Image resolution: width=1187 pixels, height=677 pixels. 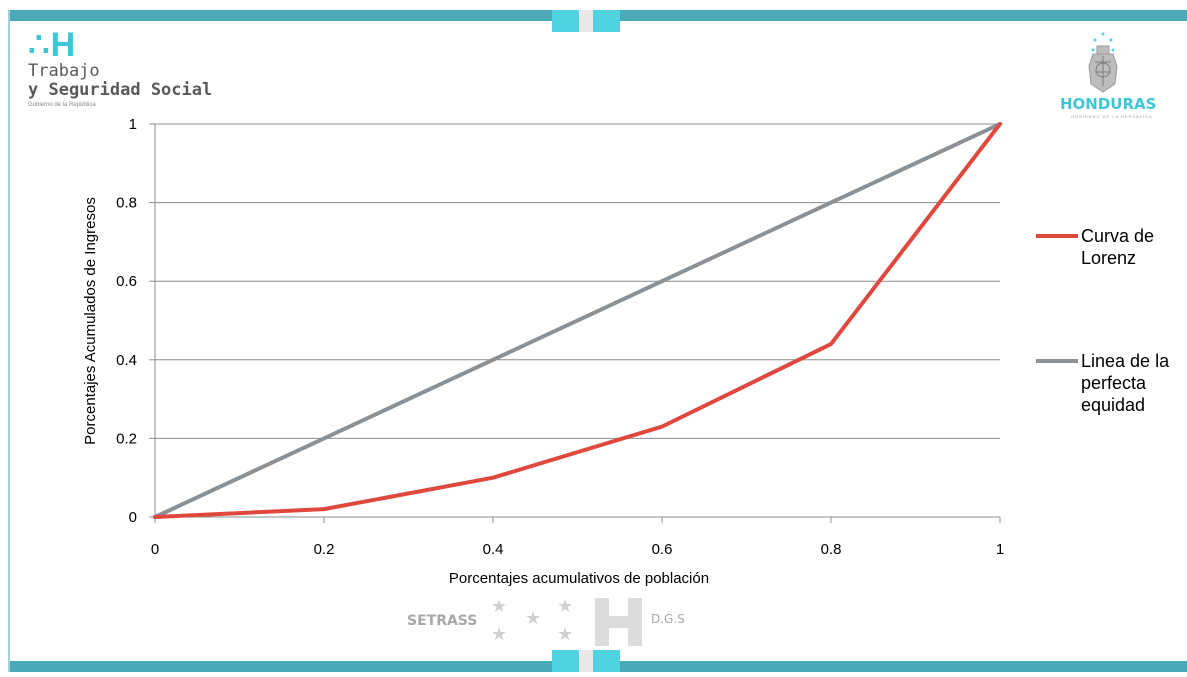 I want to click on honduras-wordmark: HONDURAS, so click(x=1108, y=104).